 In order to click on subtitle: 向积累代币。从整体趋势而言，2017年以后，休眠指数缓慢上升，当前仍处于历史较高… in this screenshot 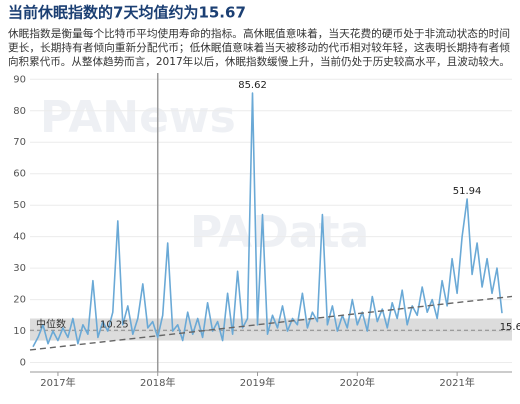, I will do `click(259, 61)`.